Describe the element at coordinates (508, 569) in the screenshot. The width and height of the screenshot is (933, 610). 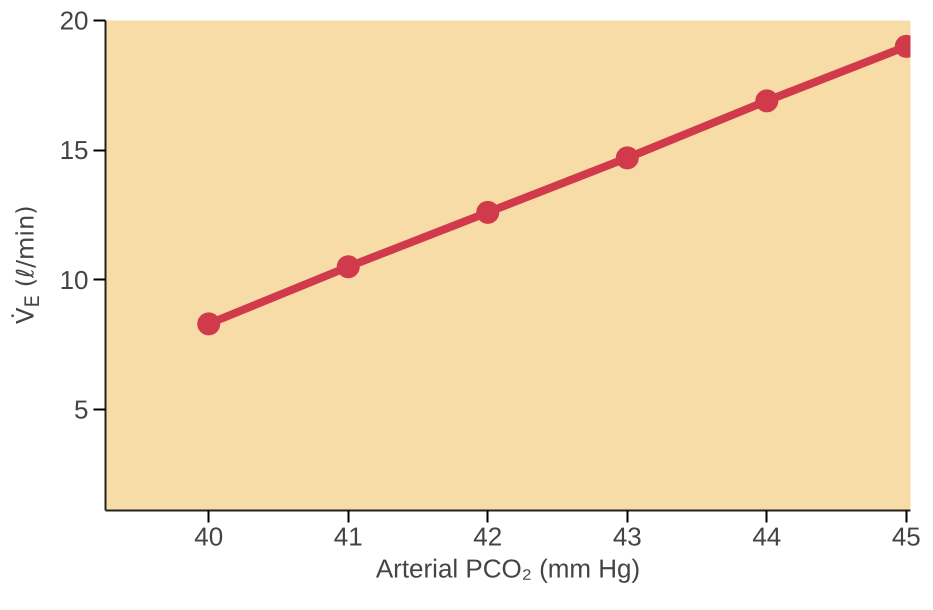
I see `x-axis-title: Arterial PCO₂ (mm Hg)` at that location.